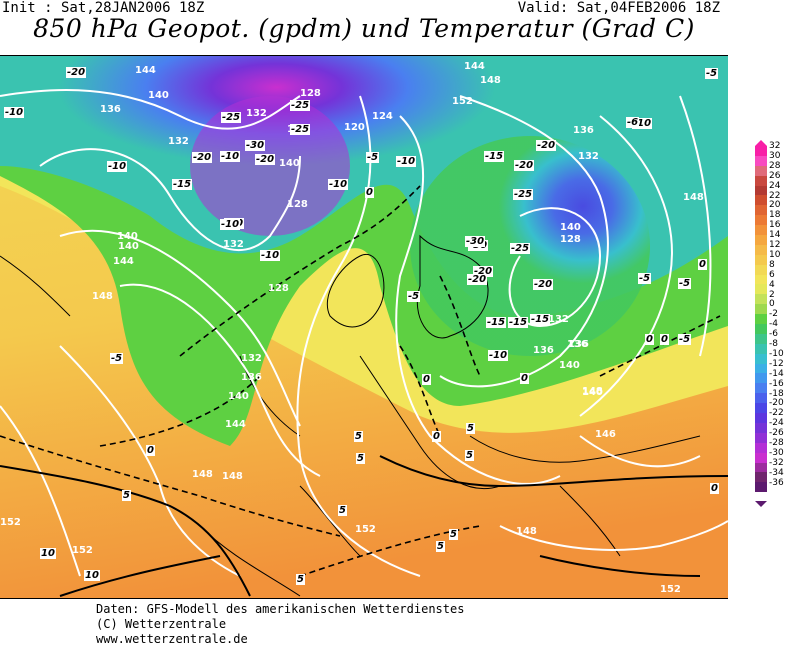 The image size is (790, 648). Describe the element at coordinates (633, 122) in the screenshot. I see `temp-label: -6` at that location.